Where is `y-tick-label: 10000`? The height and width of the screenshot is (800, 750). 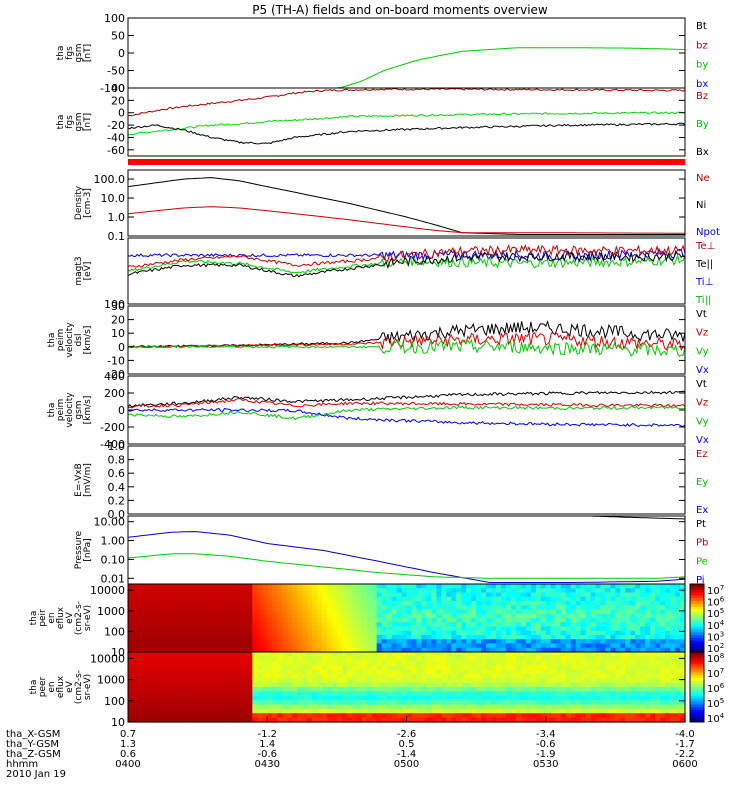 y-tick-label: 10000 is located at coordinates (107, 658).